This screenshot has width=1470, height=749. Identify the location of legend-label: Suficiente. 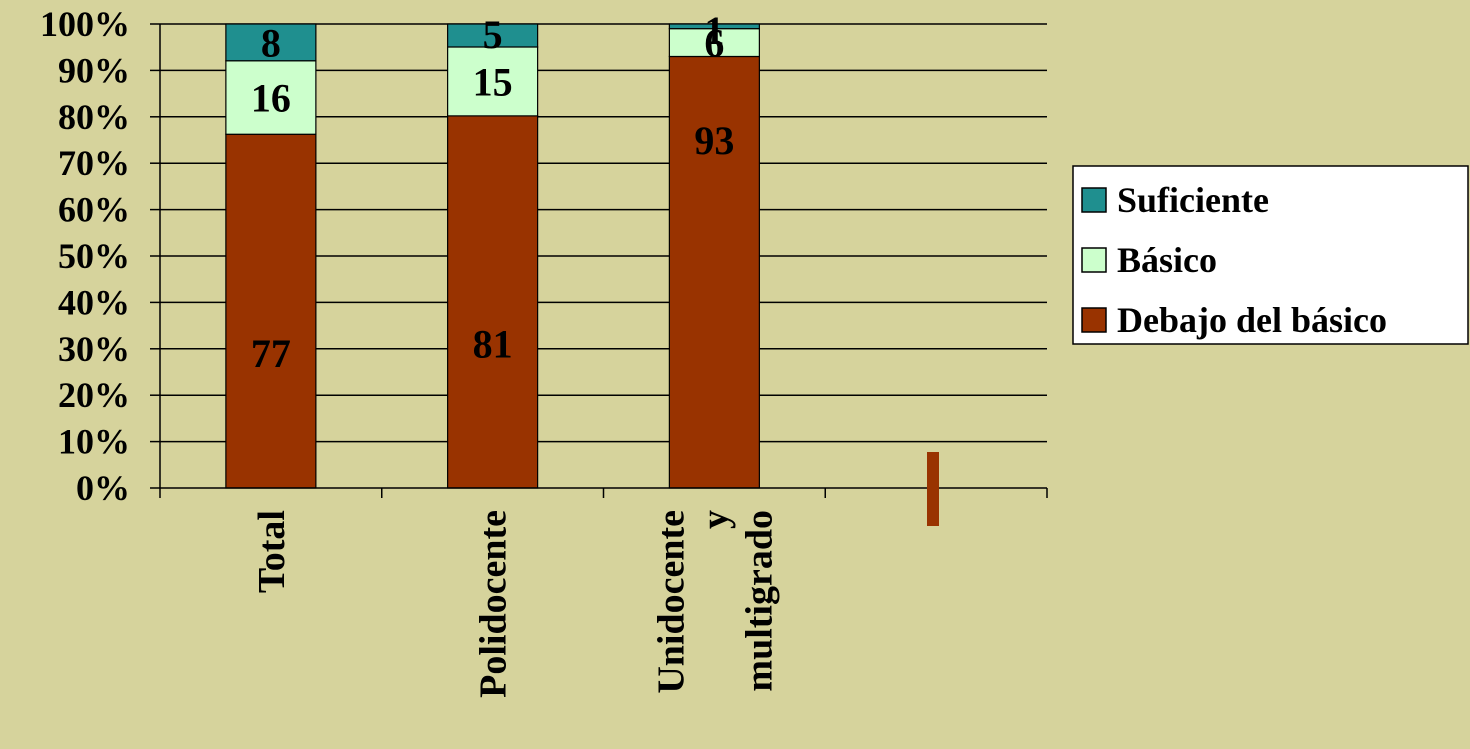
(1193, 200).